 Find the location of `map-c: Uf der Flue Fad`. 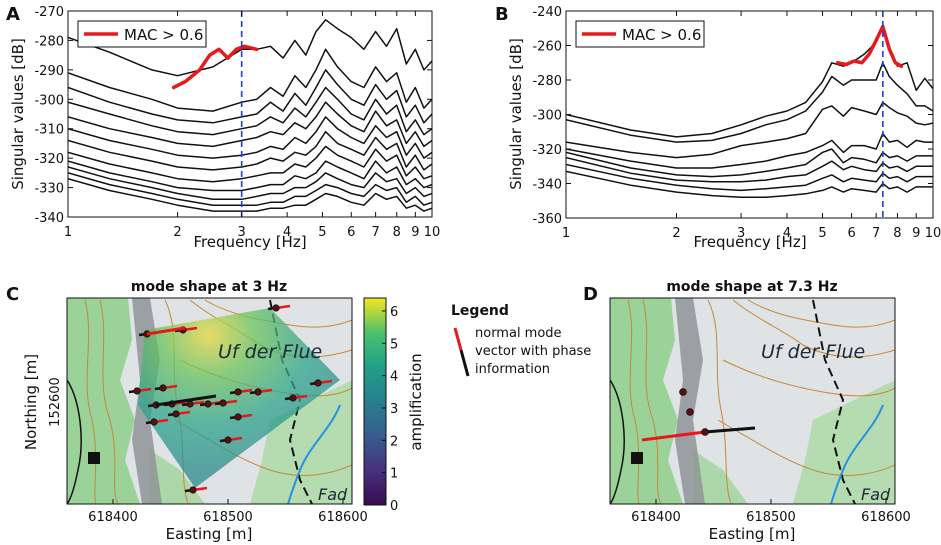

map-c: Uf der Flue Fad is located at coordinates (209, 401).